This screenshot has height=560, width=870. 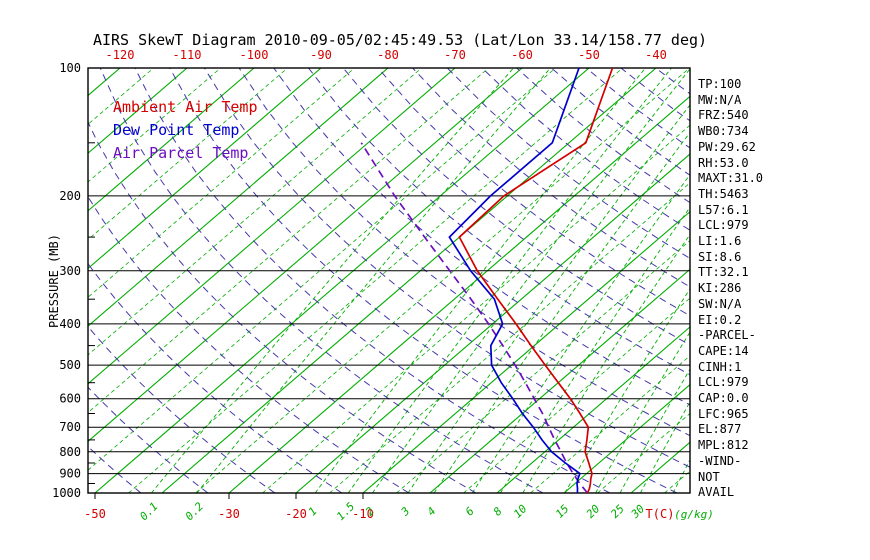 I want to click on mixing-ratio-label: 3, so click(x=405, y=512).